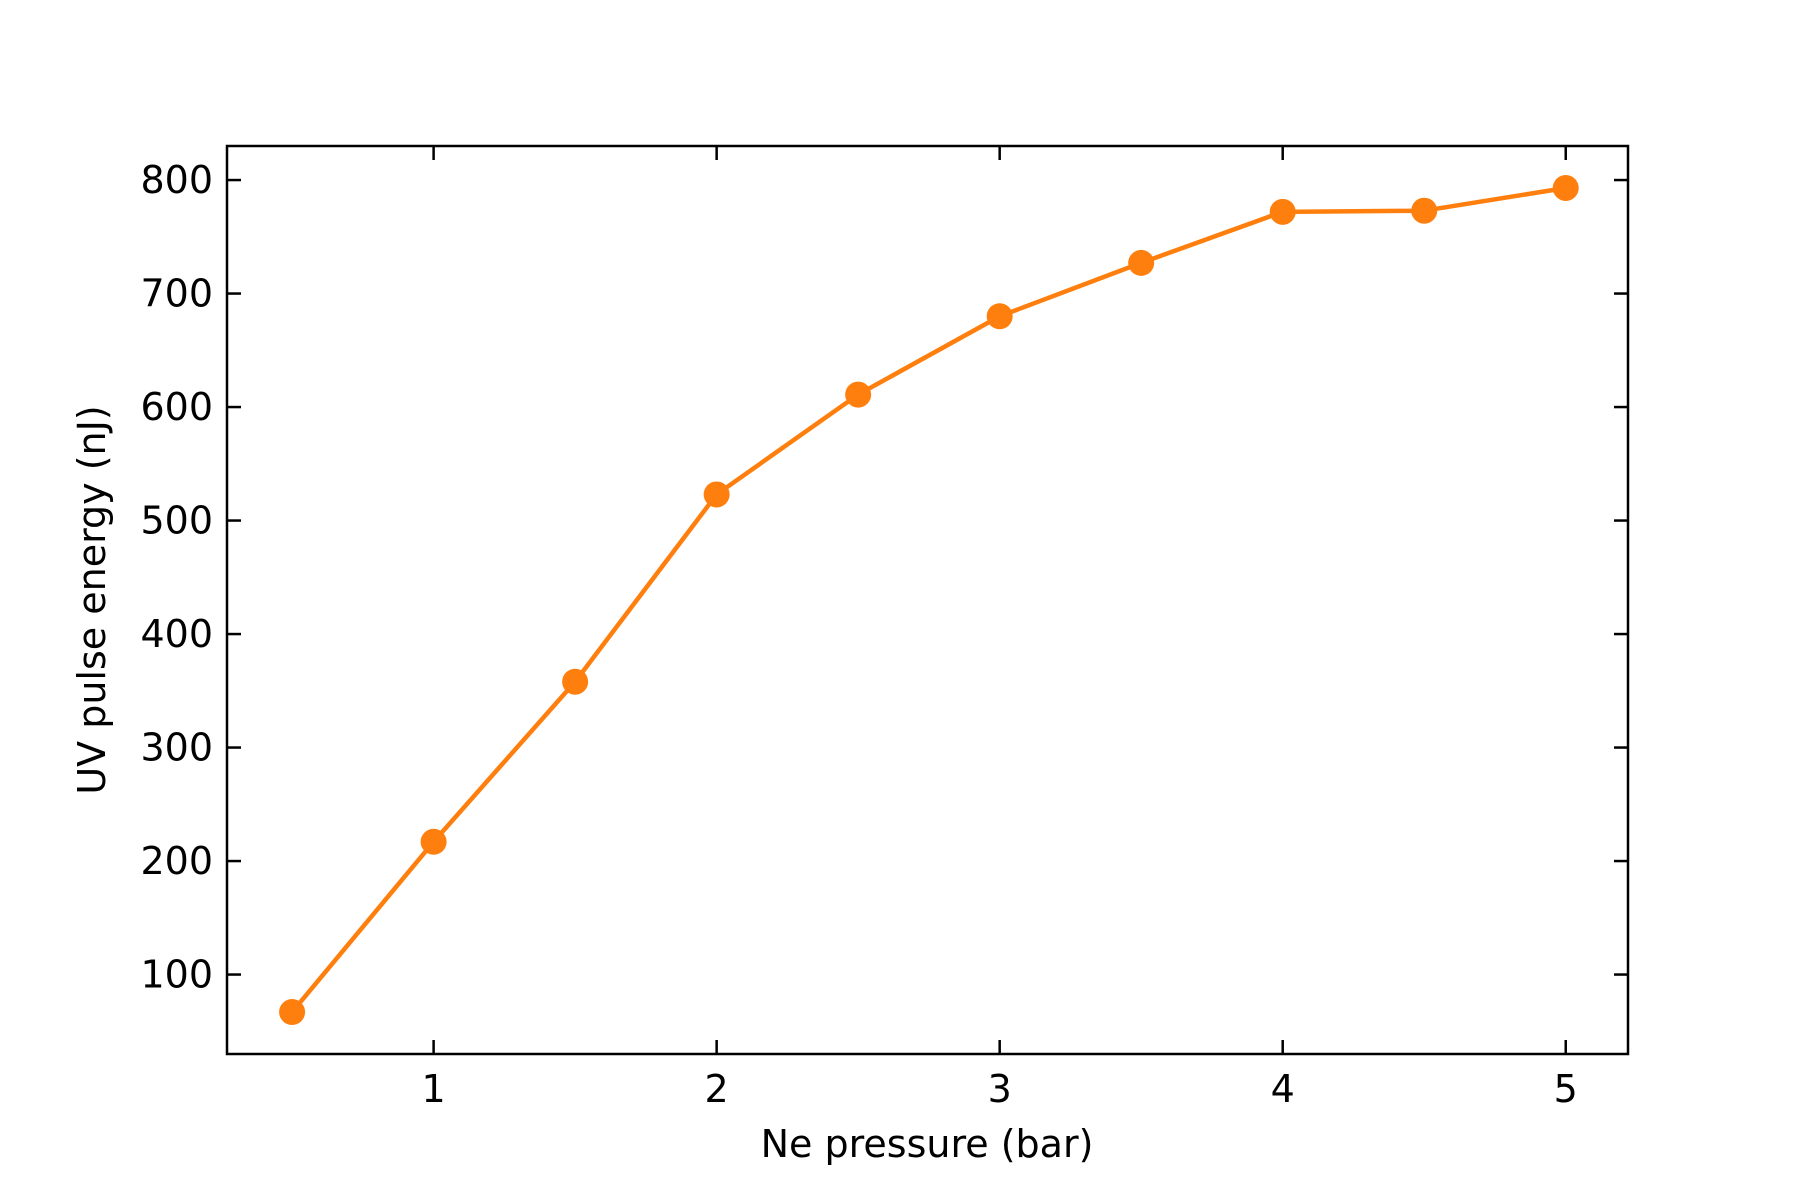 The height and width of the screenshot is (1200, 1800). Describe the element at coordinates (717, 1089) in the screenshot. I see `x-tick-label: 2` at that location.